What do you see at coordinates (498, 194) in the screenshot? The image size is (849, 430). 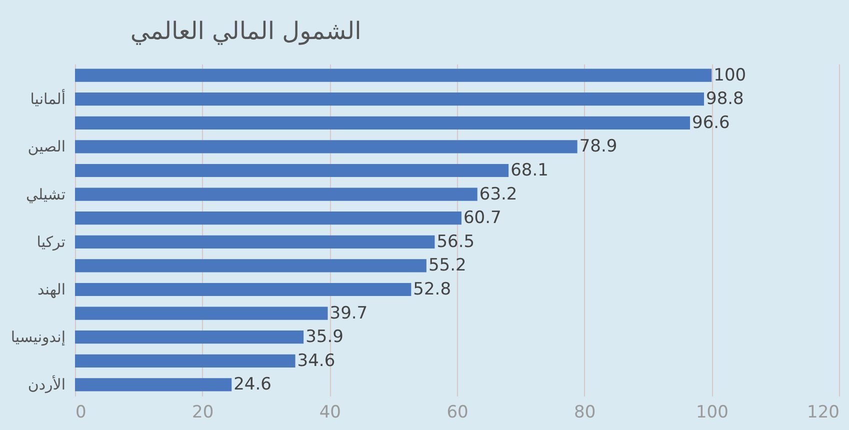 I see `data-label: 63.2` at bounding box center [498, 194].